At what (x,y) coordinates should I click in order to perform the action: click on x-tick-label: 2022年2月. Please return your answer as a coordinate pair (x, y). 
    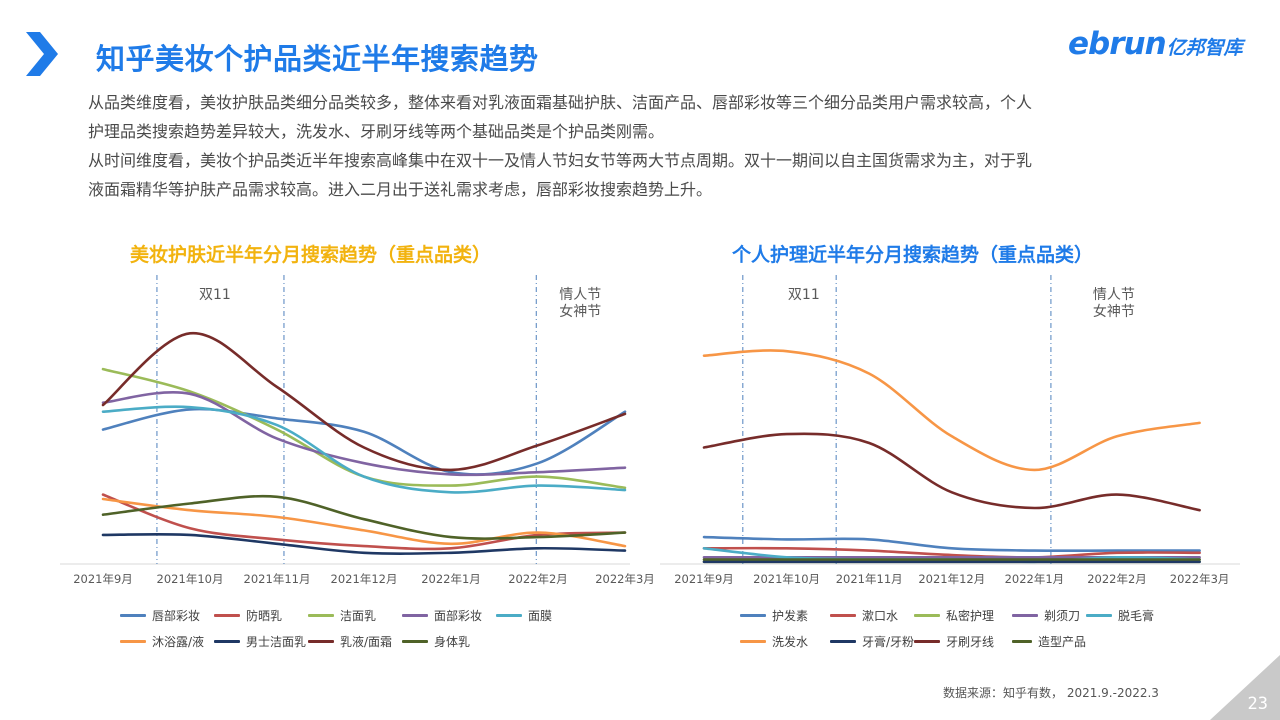
    Looking at the image, I should click on (1117, 579).